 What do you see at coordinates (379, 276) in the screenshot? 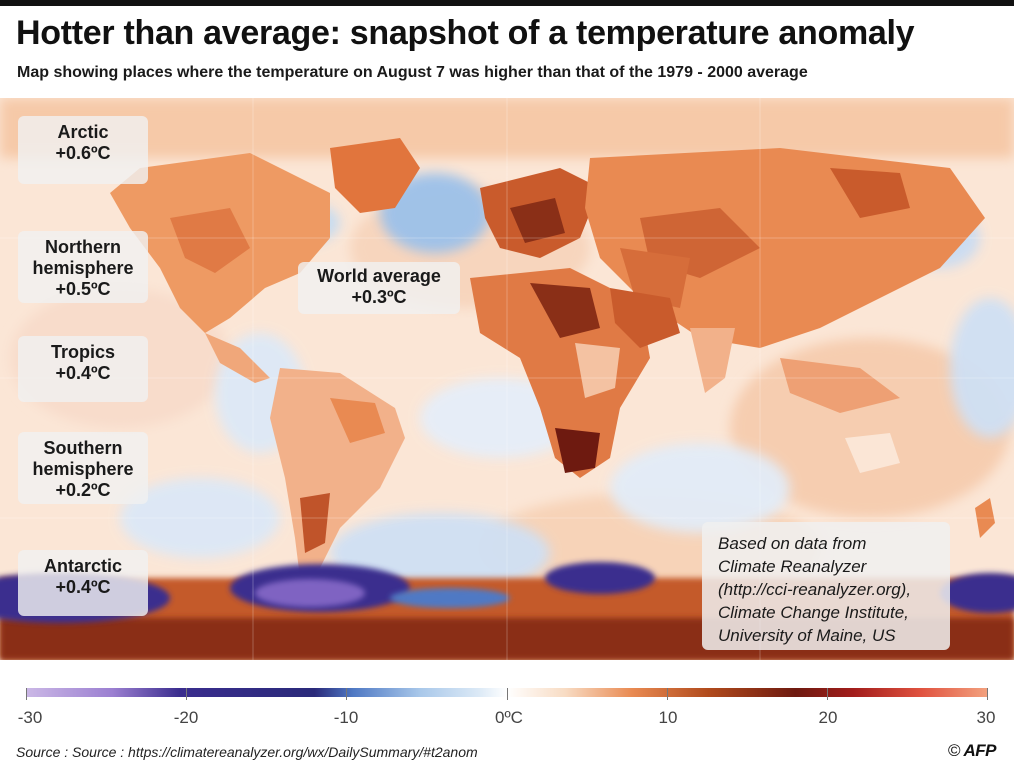
I see `world-average-label: World average` at bounding box center [379, 276].